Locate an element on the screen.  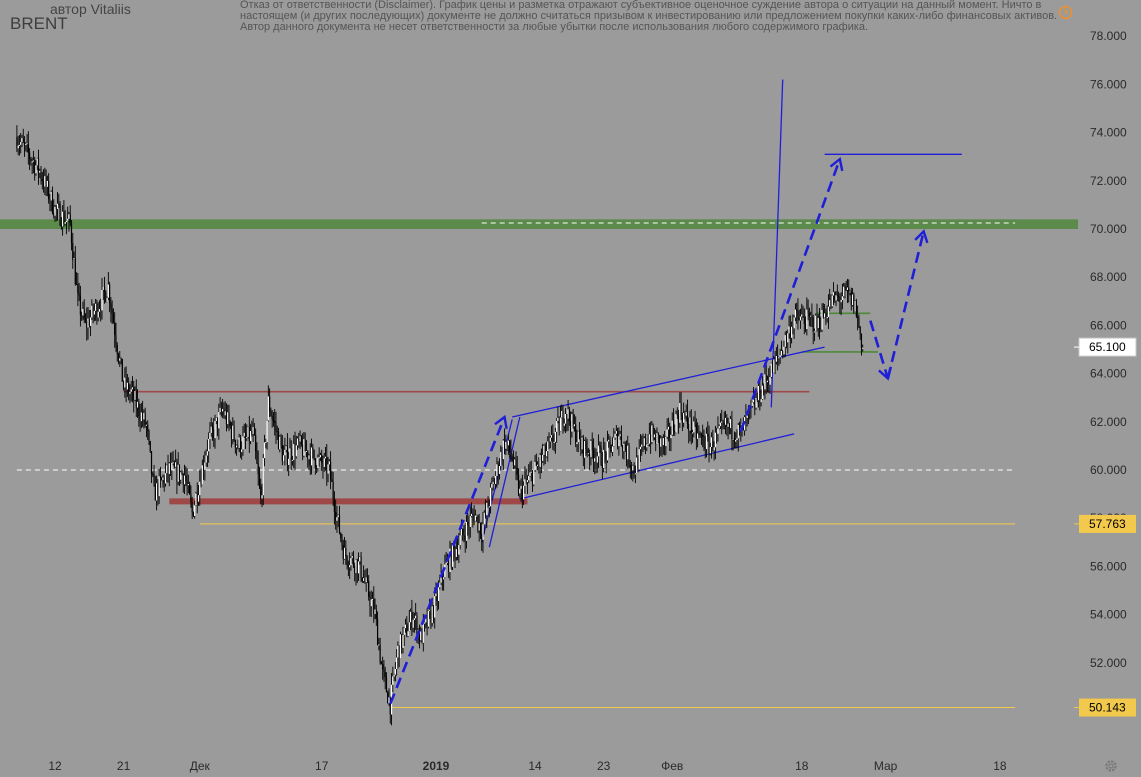
x-tick-label: 17 is located at coordinates (322, 766).